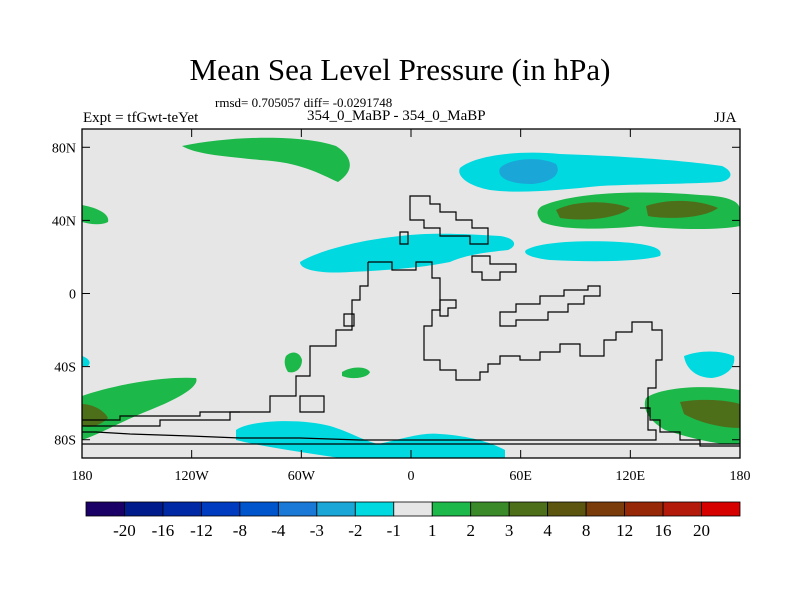  What do you see at coordinates (278, 530) in the screenshot?
I see `colorbar-label: -4` at bounding box center [278, 530].